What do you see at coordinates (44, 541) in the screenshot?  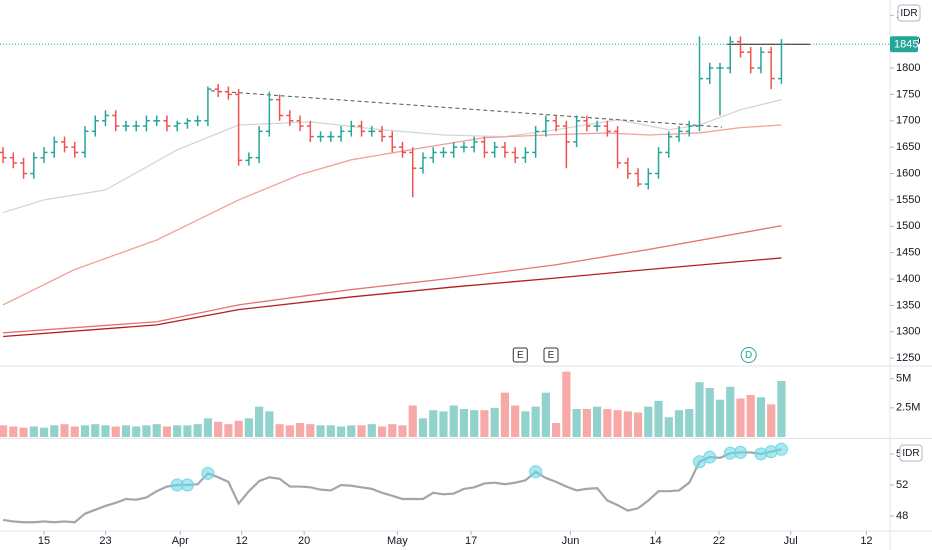 I see `x-tick-label: 15` at bounding box center [44, 541].